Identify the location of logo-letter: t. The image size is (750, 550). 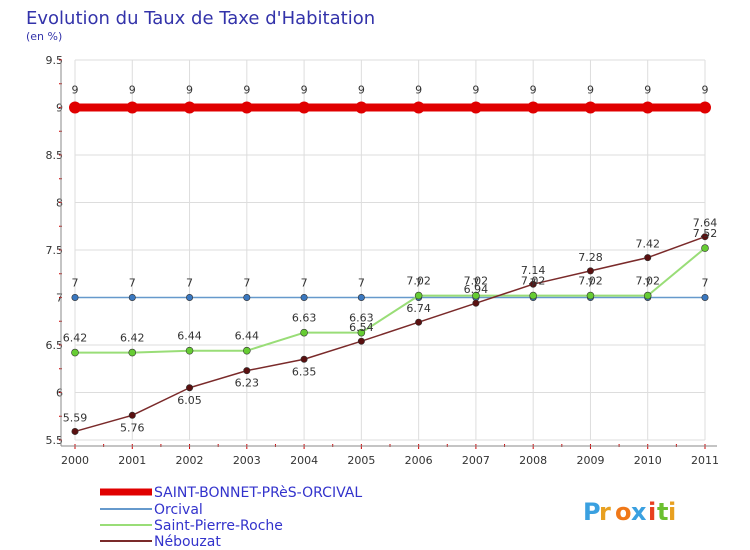
(662, 512).